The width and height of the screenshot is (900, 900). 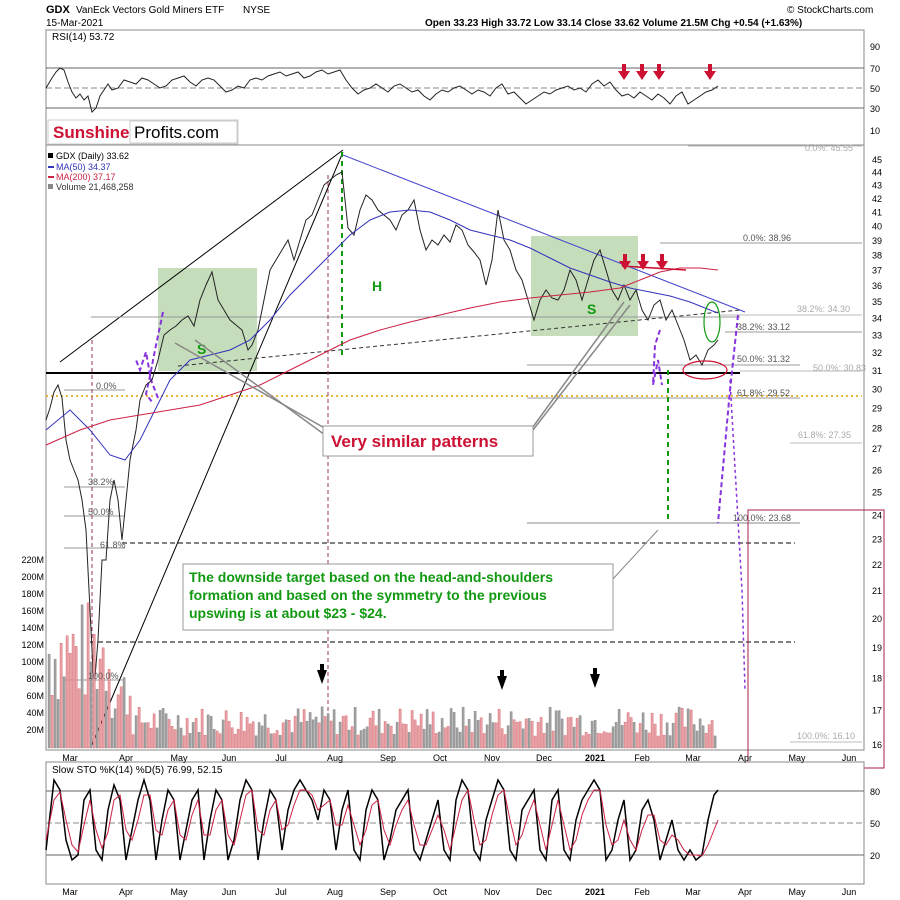 What do you see at coordinates (126, 758) in the screenshot?
I see `x-tick-label: Apr` at bounding box center [126, 758].